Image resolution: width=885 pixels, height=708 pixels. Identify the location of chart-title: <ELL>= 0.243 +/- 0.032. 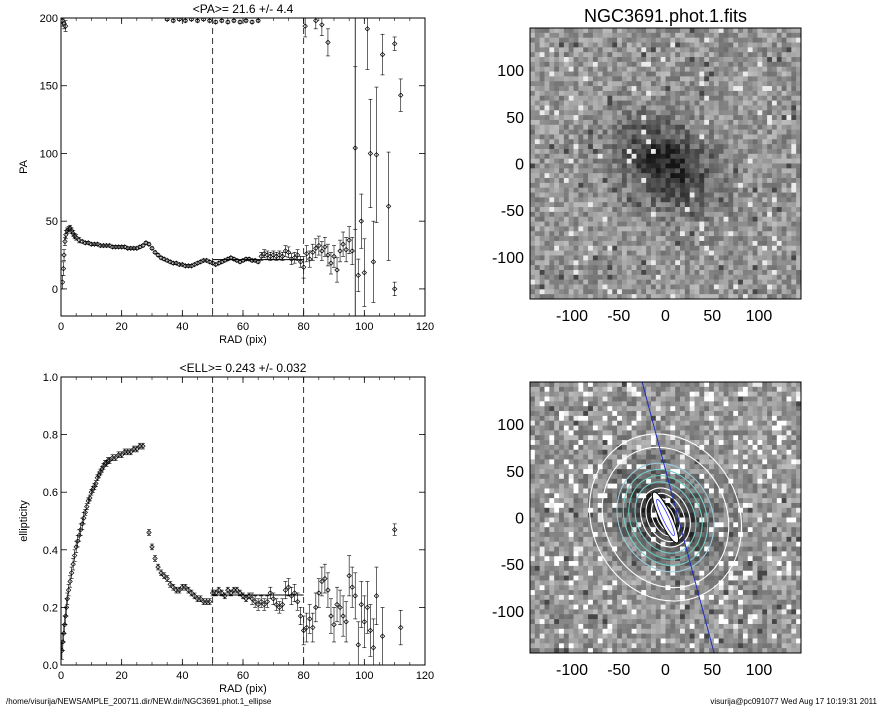
(243, 368).